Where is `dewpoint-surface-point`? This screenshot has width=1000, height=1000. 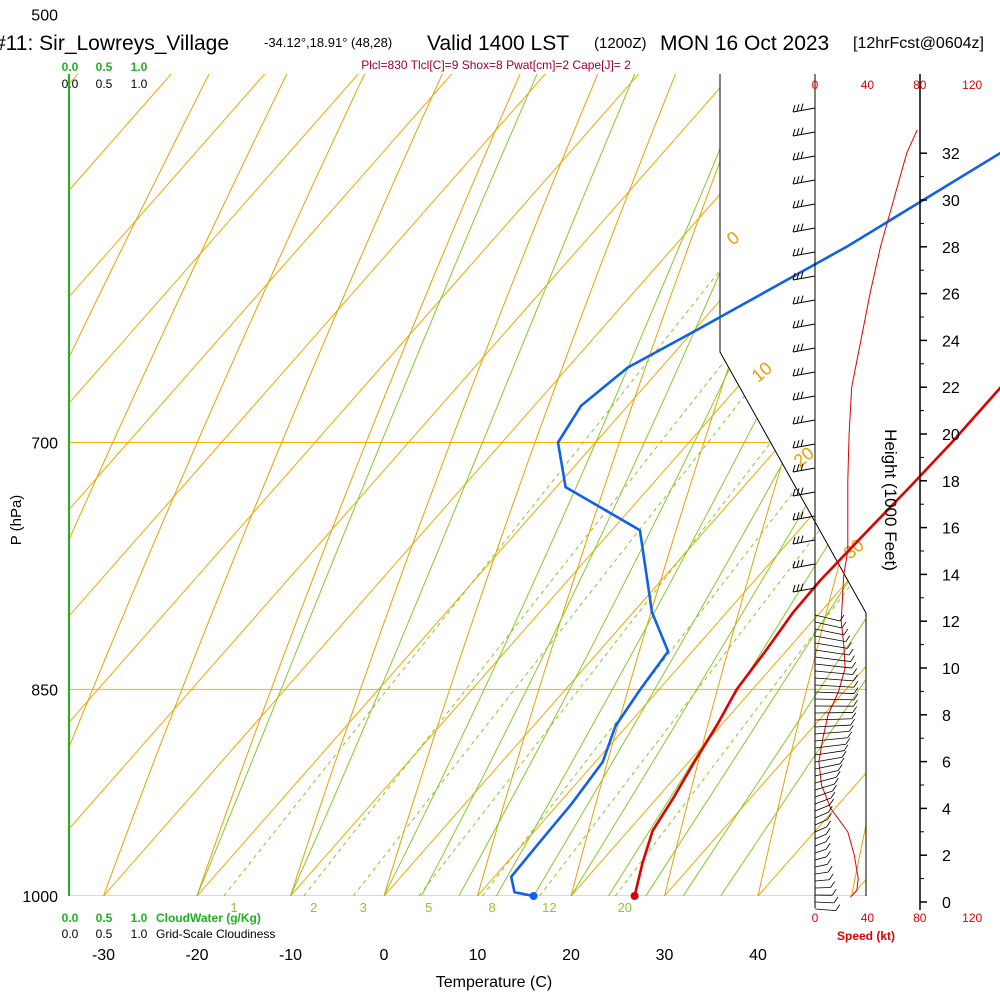 dewpoint-surface-point is located at coordinates (533, 896).